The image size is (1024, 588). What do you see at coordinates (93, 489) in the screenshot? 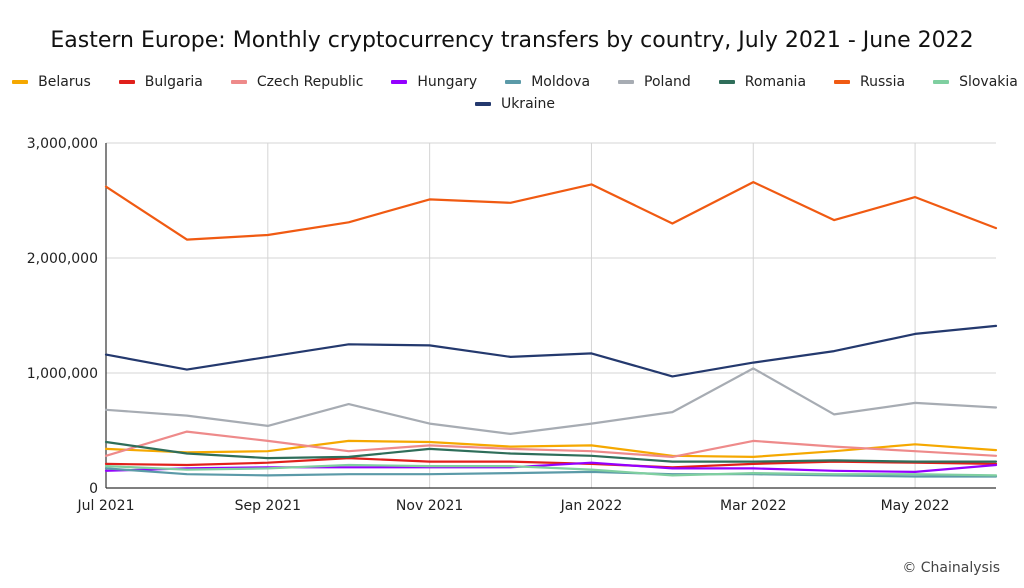
I see `y-tick-label: 0` at bounding box center [93, 489].